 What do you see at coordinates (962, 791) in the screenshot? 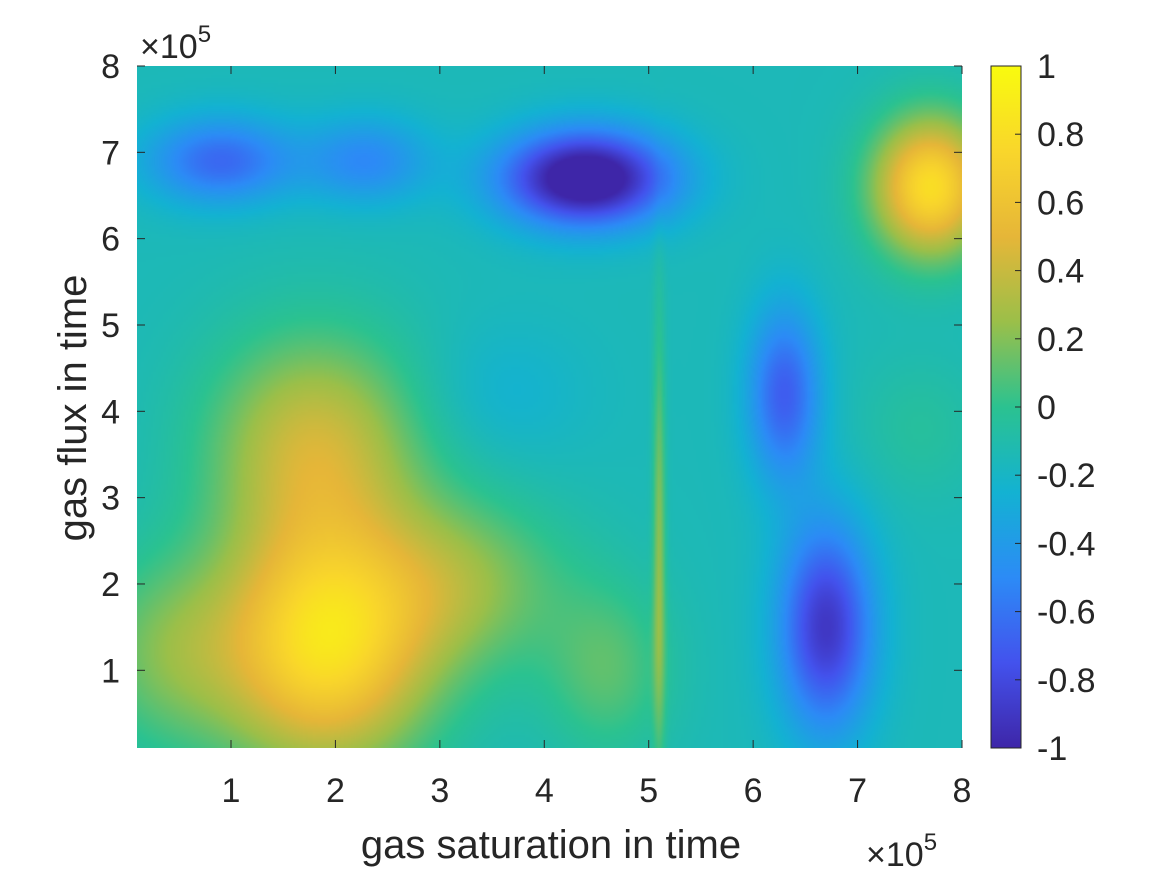
I see `x-tick-label: 8` at bounding box center [962, 791].